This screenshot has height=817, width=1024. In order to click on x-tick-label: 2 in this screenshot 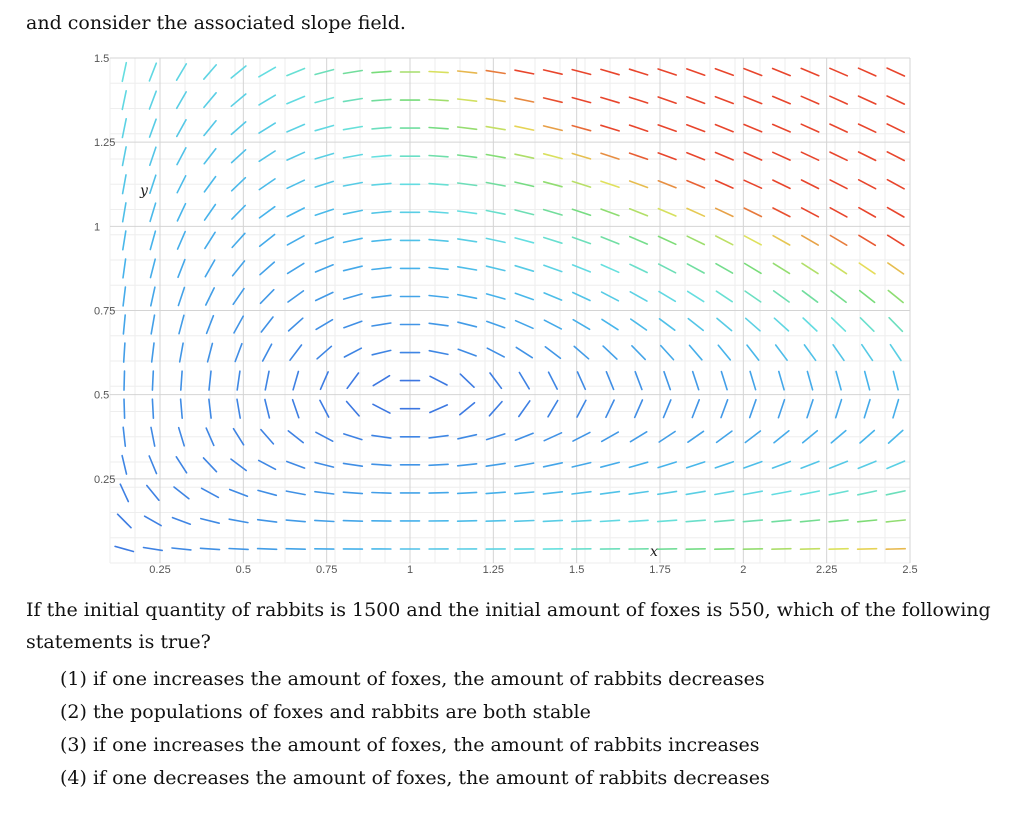, I will do `click(743, 570)`.